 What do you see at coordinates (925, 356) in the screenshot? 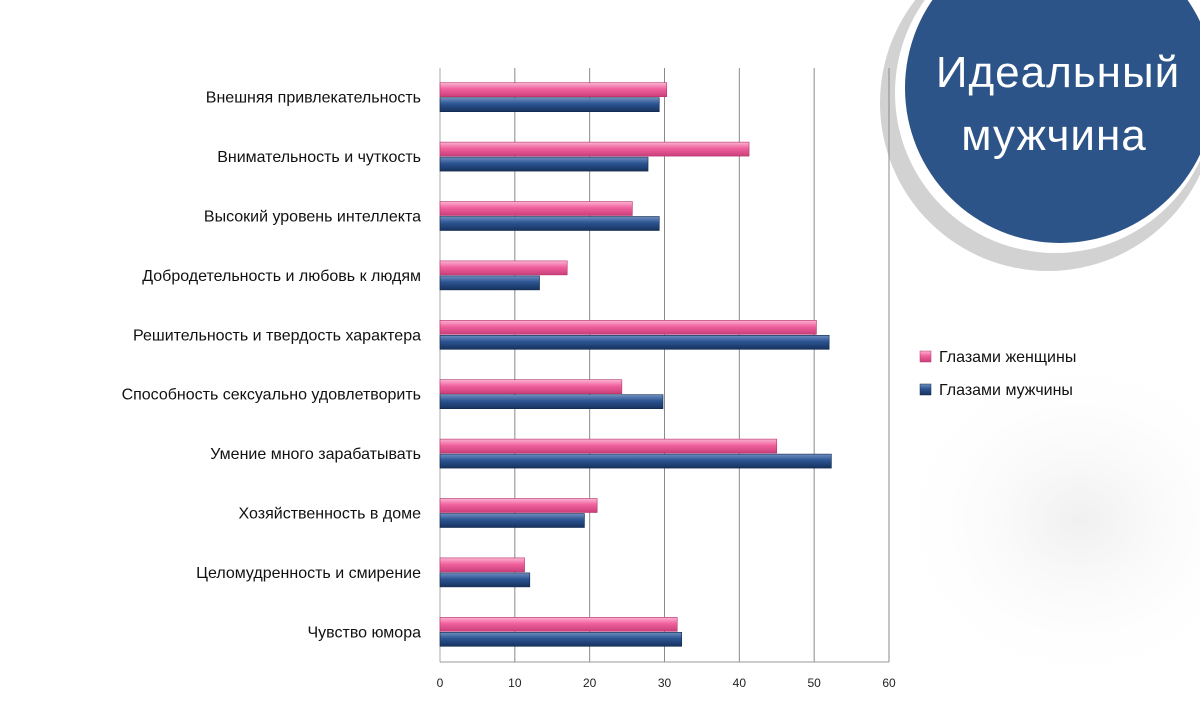
I see `legend-swatch-women` at bounding box center [925, 356].